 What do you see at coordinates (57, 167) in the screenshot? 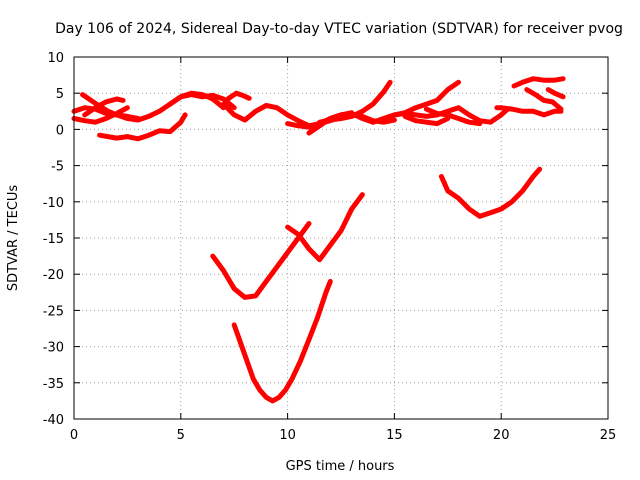
I see `y-tick-label: -5` at bounding box center [57, 167].